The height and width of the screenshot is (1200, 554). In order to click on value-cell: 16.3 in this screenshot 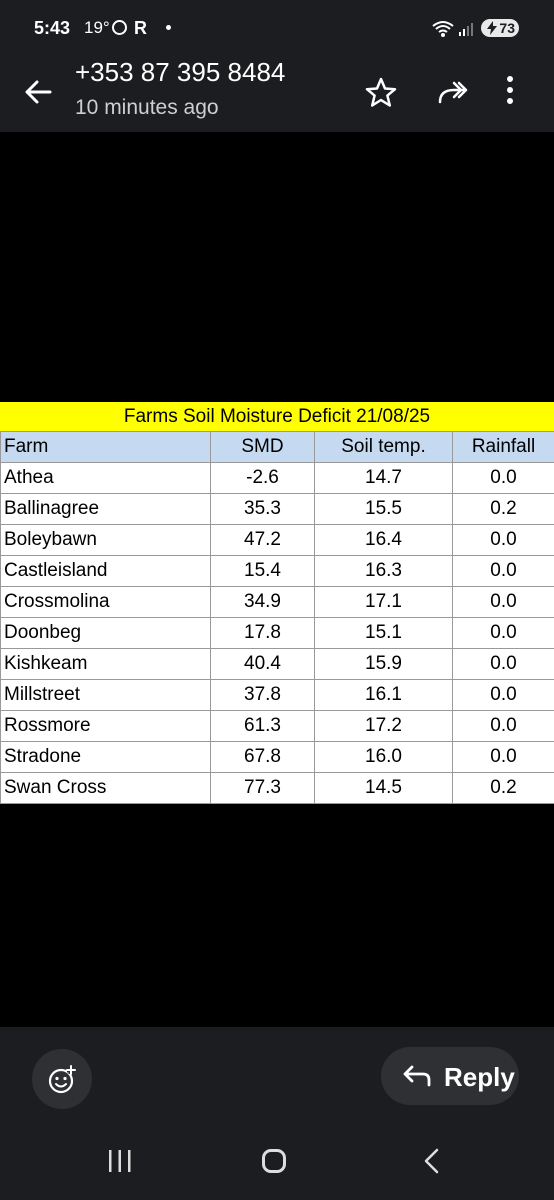, I will do `click(383, 571)`.